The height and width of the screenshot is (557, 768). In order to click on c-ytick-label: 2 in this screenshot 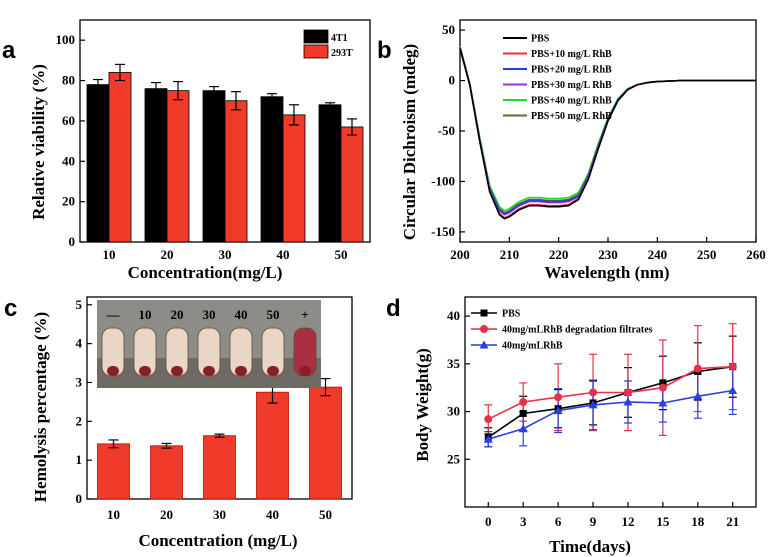, I will do `click(79, 420)`.